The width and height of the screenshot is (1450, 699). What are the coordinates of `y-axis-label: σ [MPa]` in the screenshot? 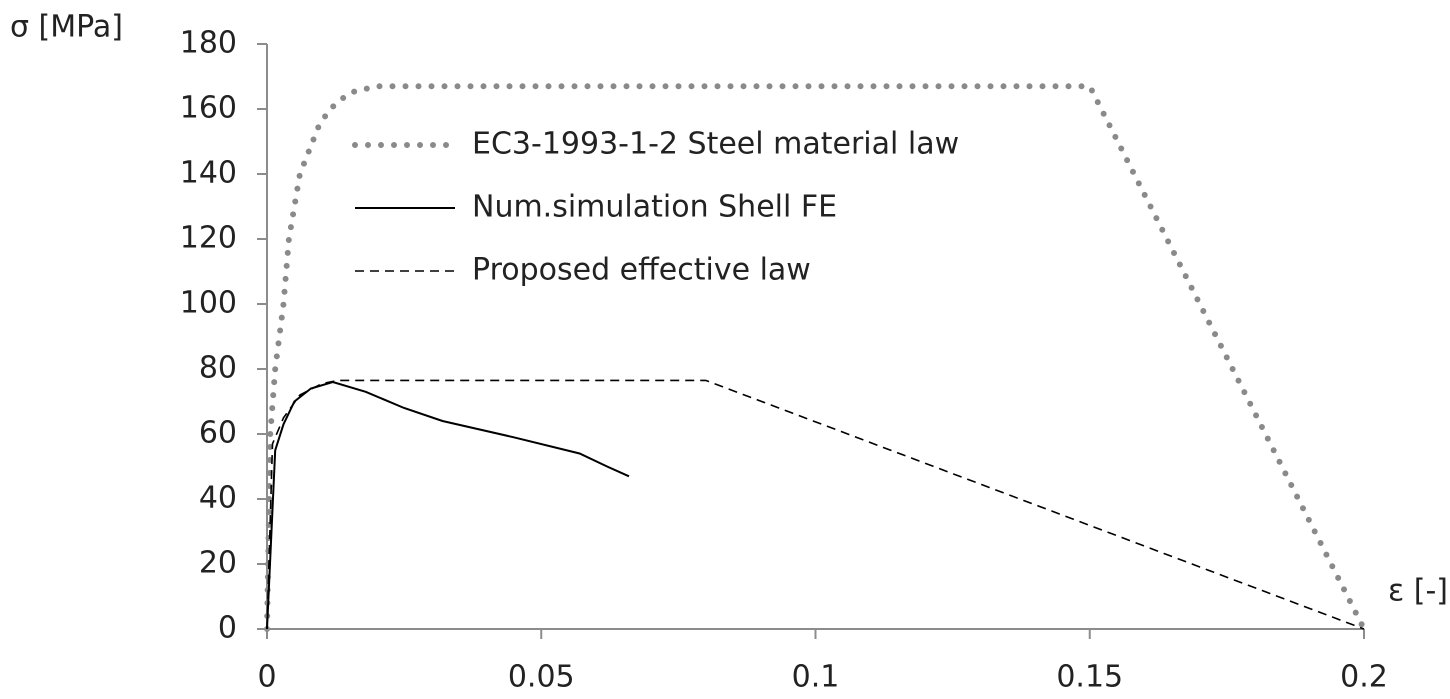 It's located at (66, 27).